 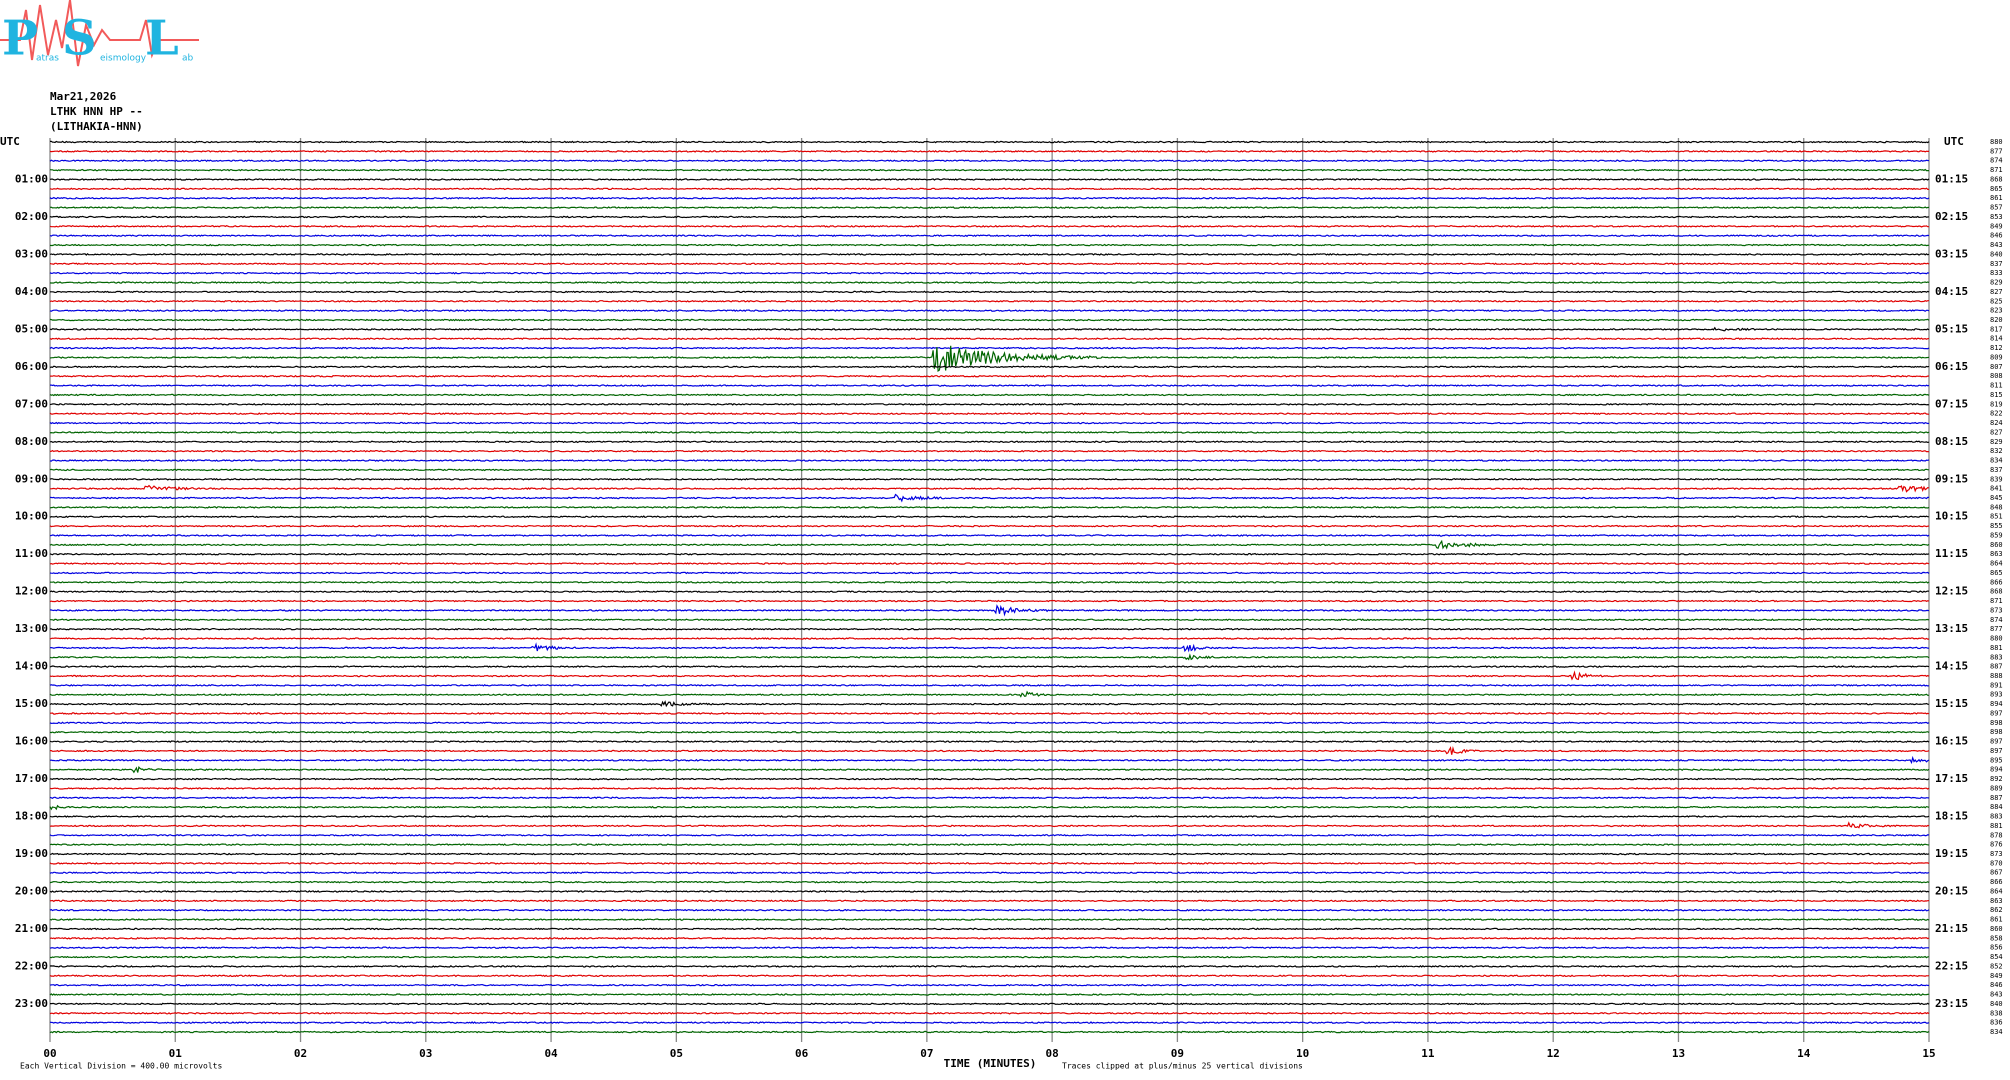 I want to click on trace-number: 876, so click(x=1996, y=845).